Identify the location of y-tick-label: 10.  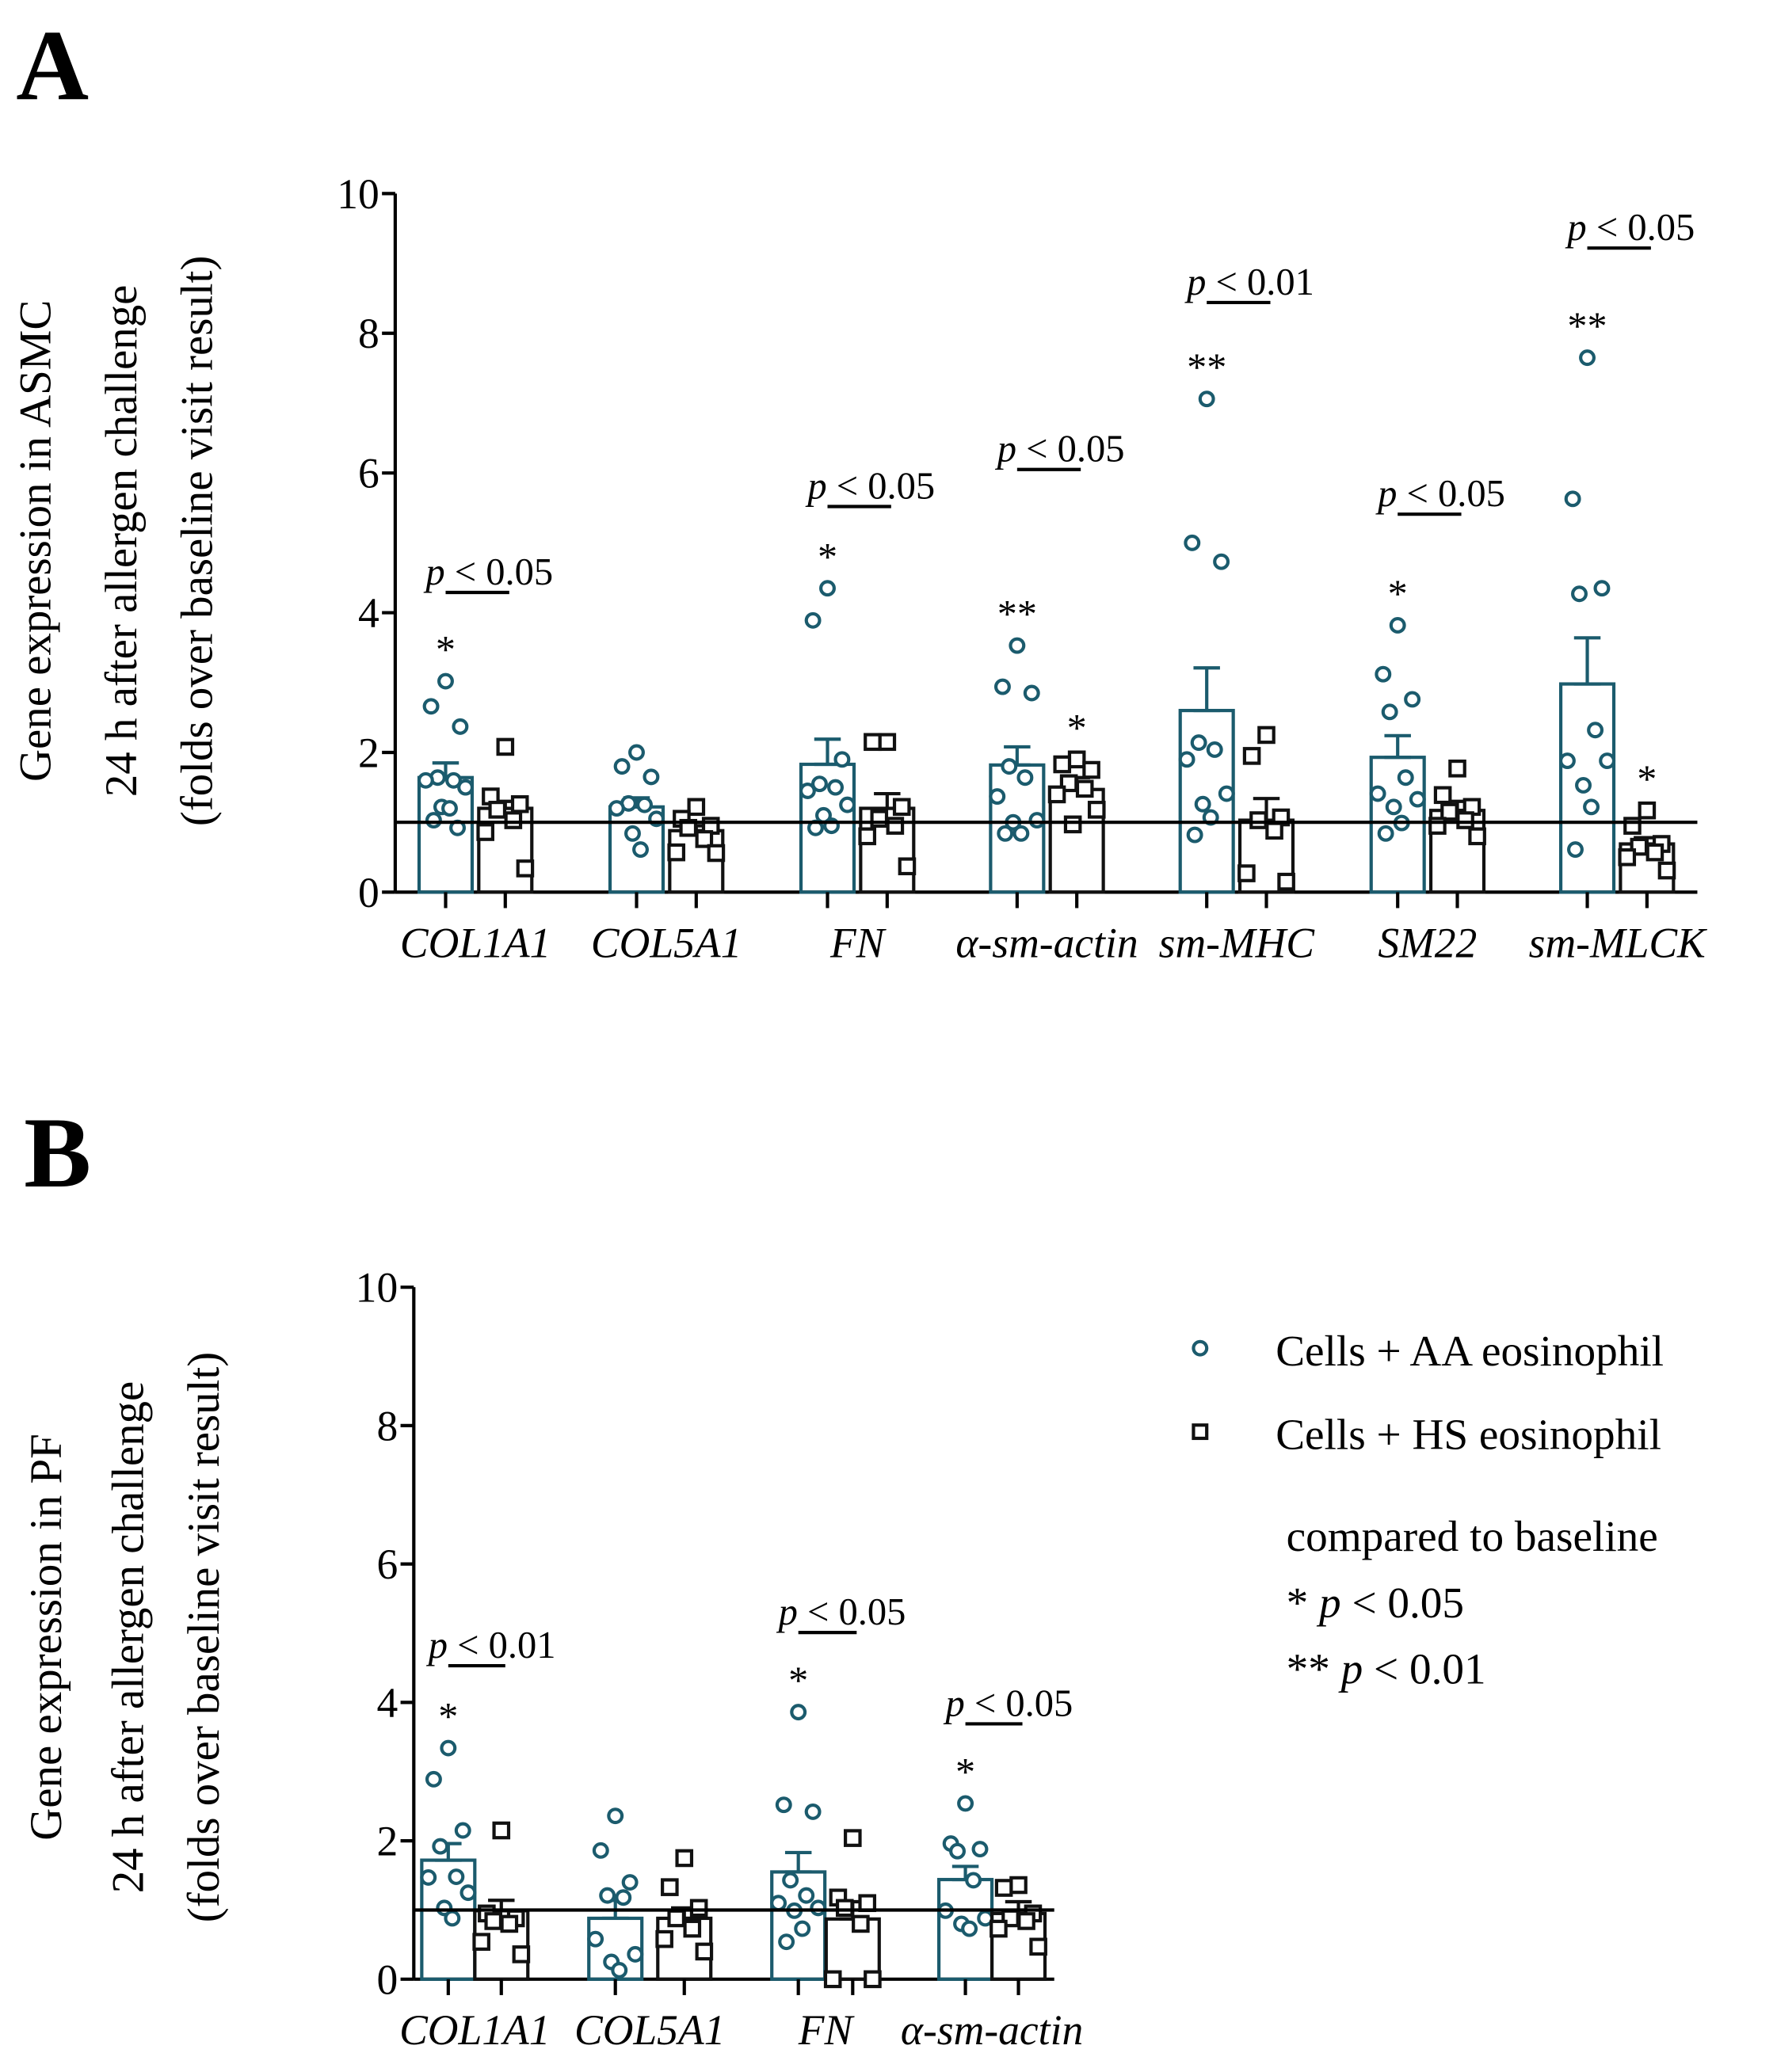
(377, 1288).